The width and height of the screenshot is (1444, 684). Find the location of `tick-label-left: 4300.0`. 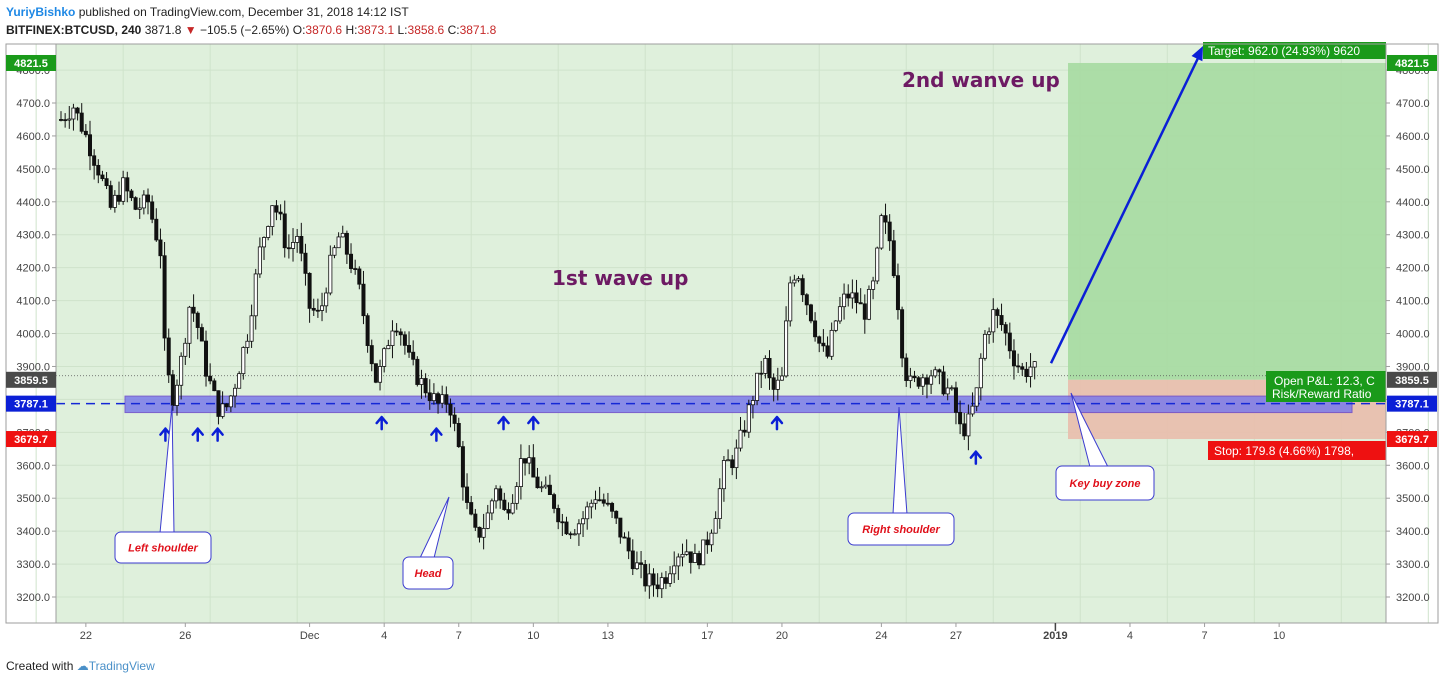

tick-label-left: 4300.0 is located at coordinates (33, 236).